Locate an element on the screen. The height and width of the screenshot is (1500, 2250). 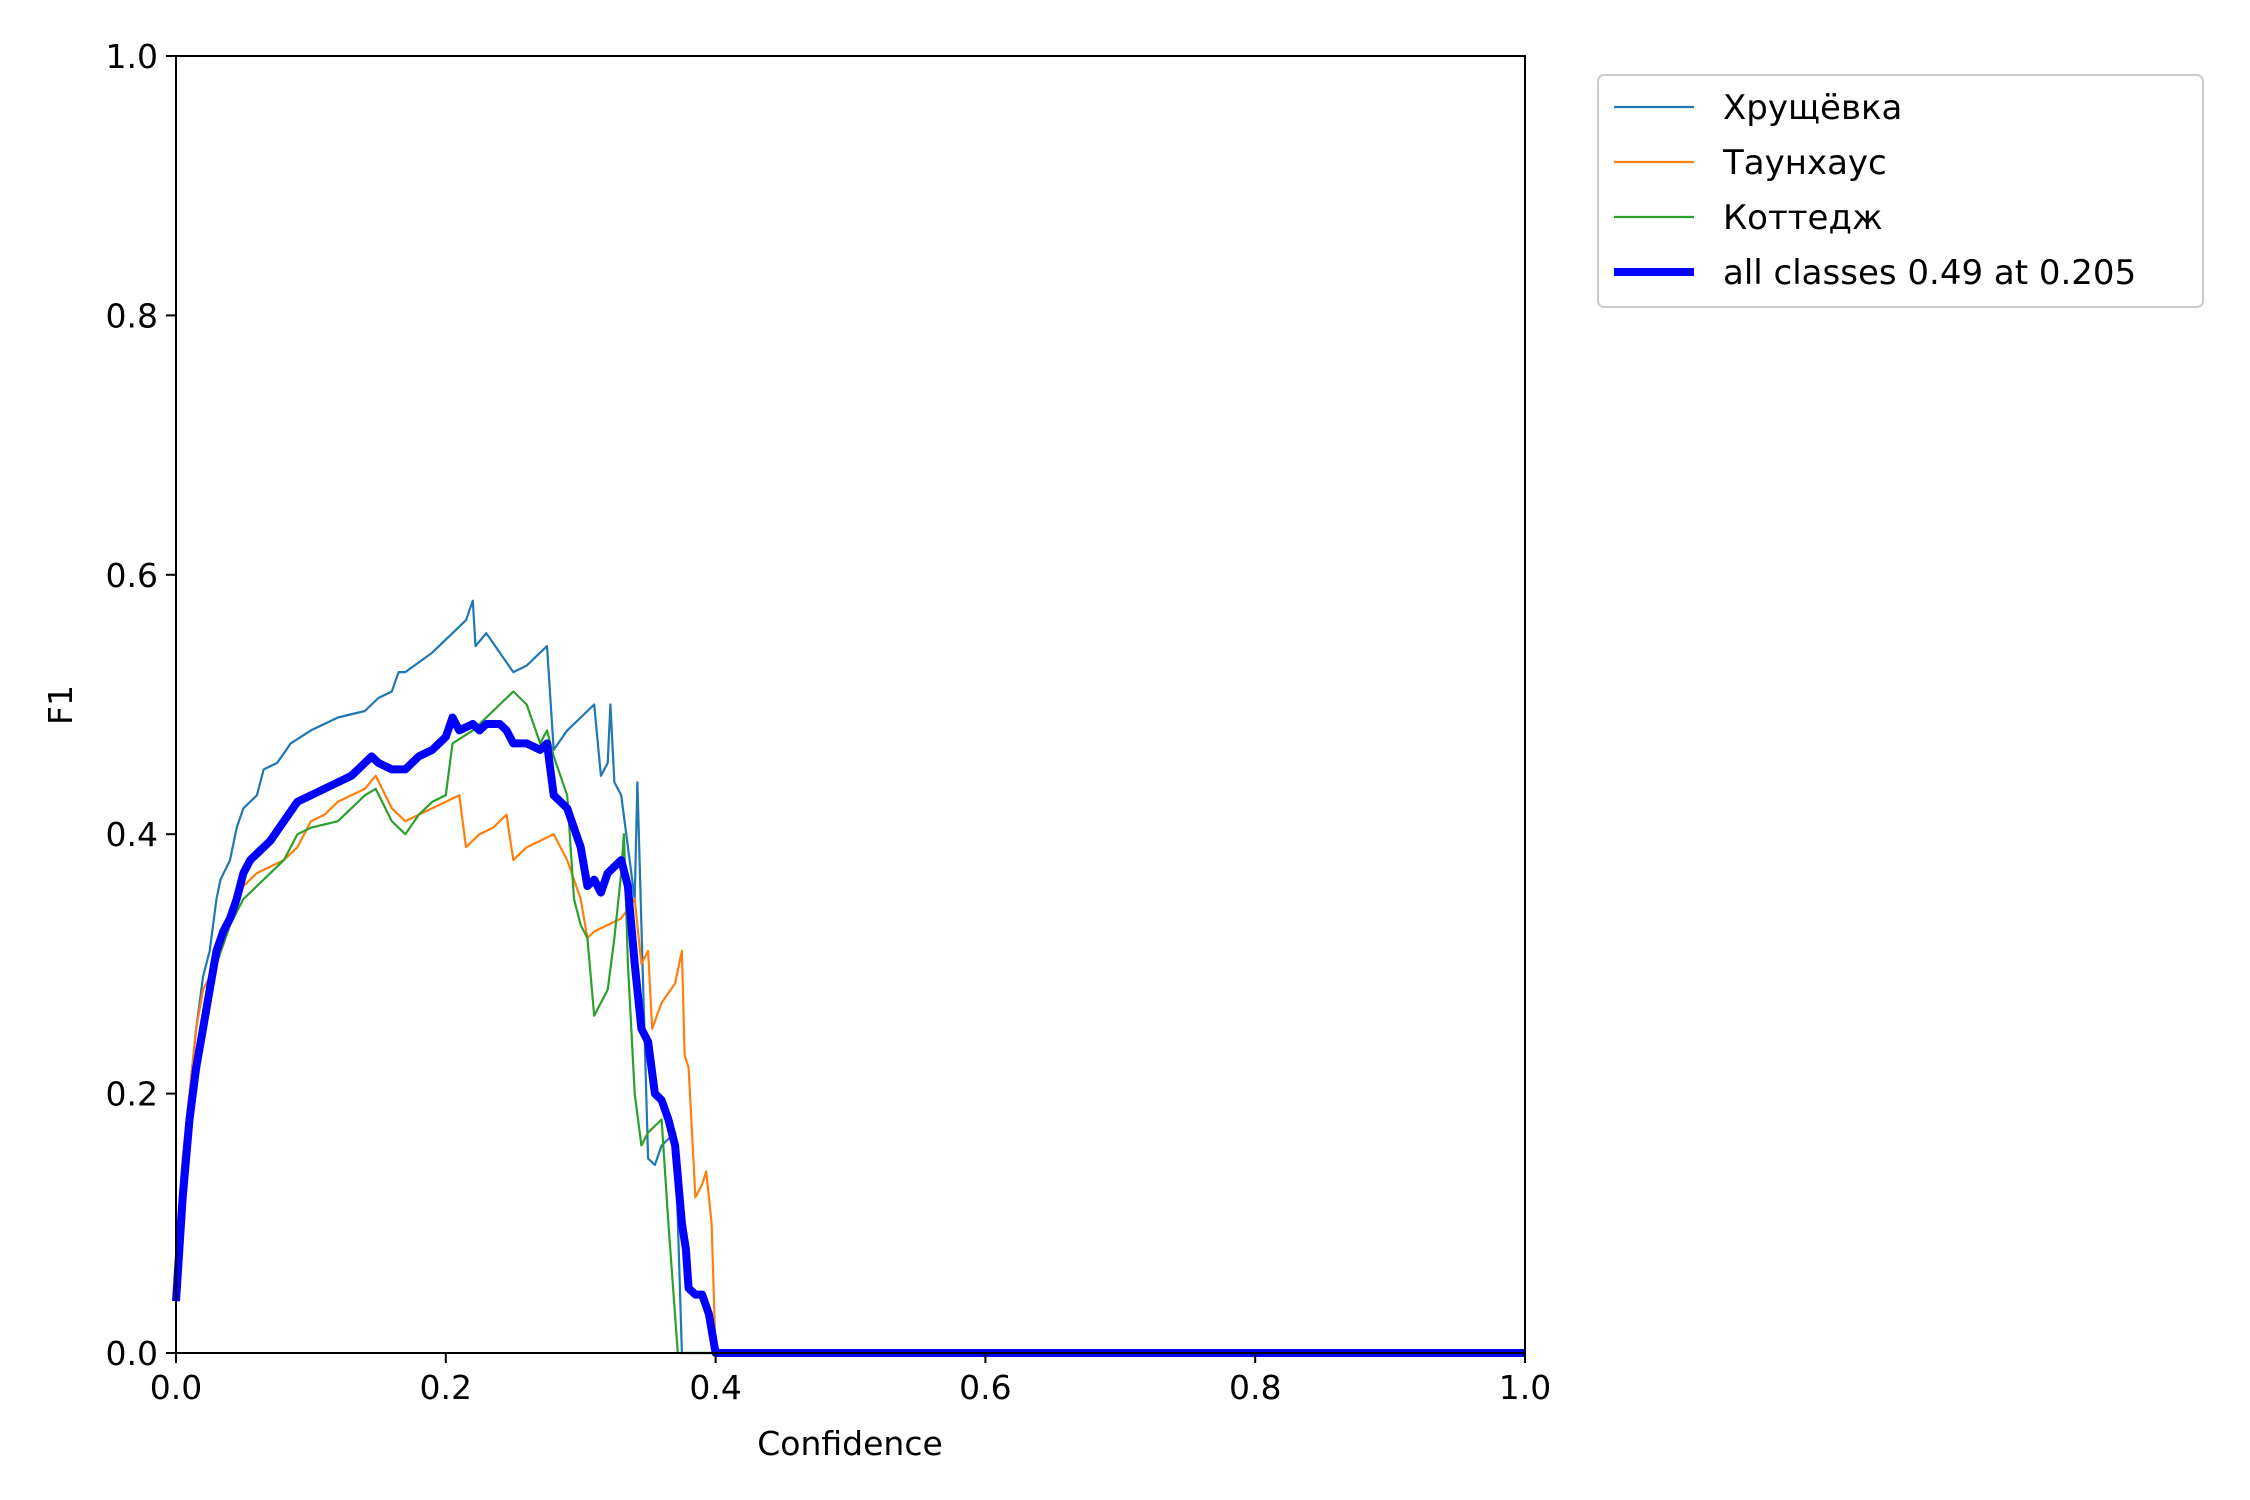
y-tick-label: 0.2 is located at coordinates (132, 1094).